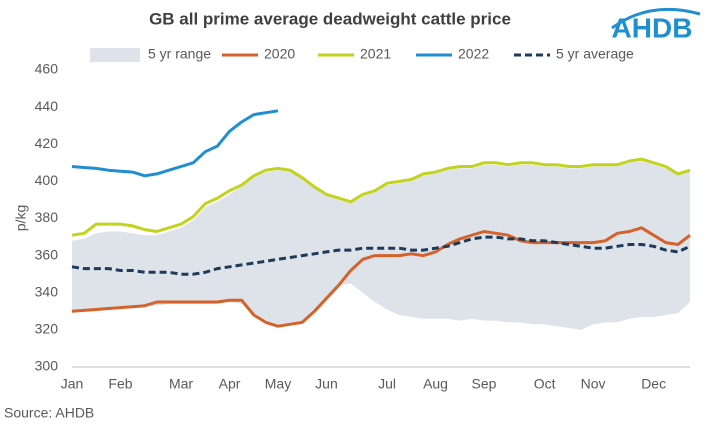  Describe the element at coordinates (47, 180) in the screenshot. I see `y-tick-label: 400` at that location.